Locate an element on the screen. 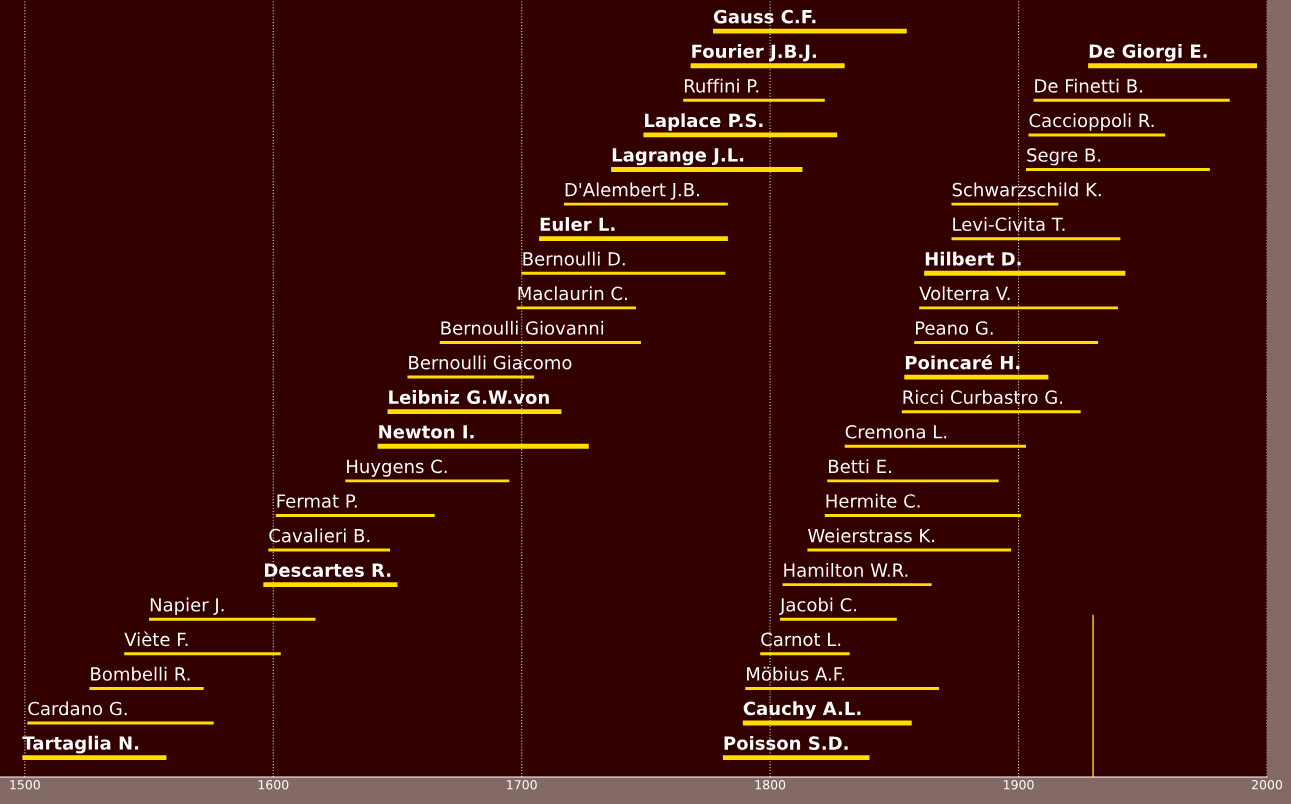 The width and height of the screenshot is (1291, 804). data-label: Bernoulli Giacomo is located at coordinates (490, 362).